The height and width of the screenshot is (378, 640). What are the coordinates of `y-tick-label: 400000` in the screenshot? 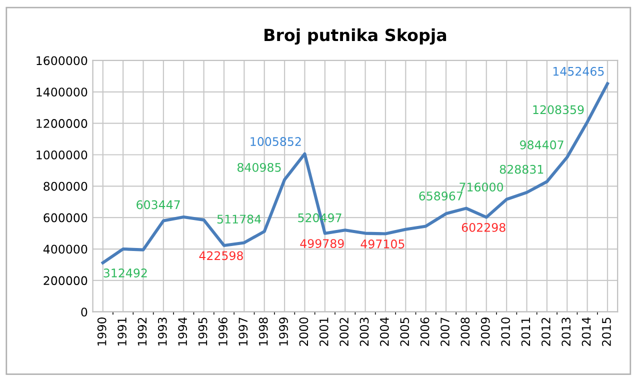 It's located at (65, 249).